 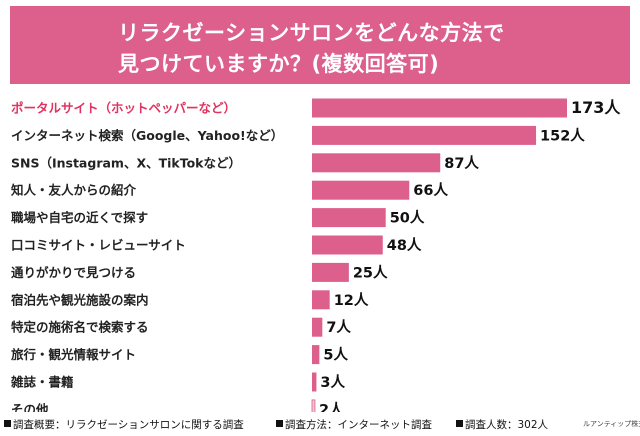 What do you see at coordinates (351, 300) in the screenshot?
I see `value-label: 12人` at bounding box center [351, 300].